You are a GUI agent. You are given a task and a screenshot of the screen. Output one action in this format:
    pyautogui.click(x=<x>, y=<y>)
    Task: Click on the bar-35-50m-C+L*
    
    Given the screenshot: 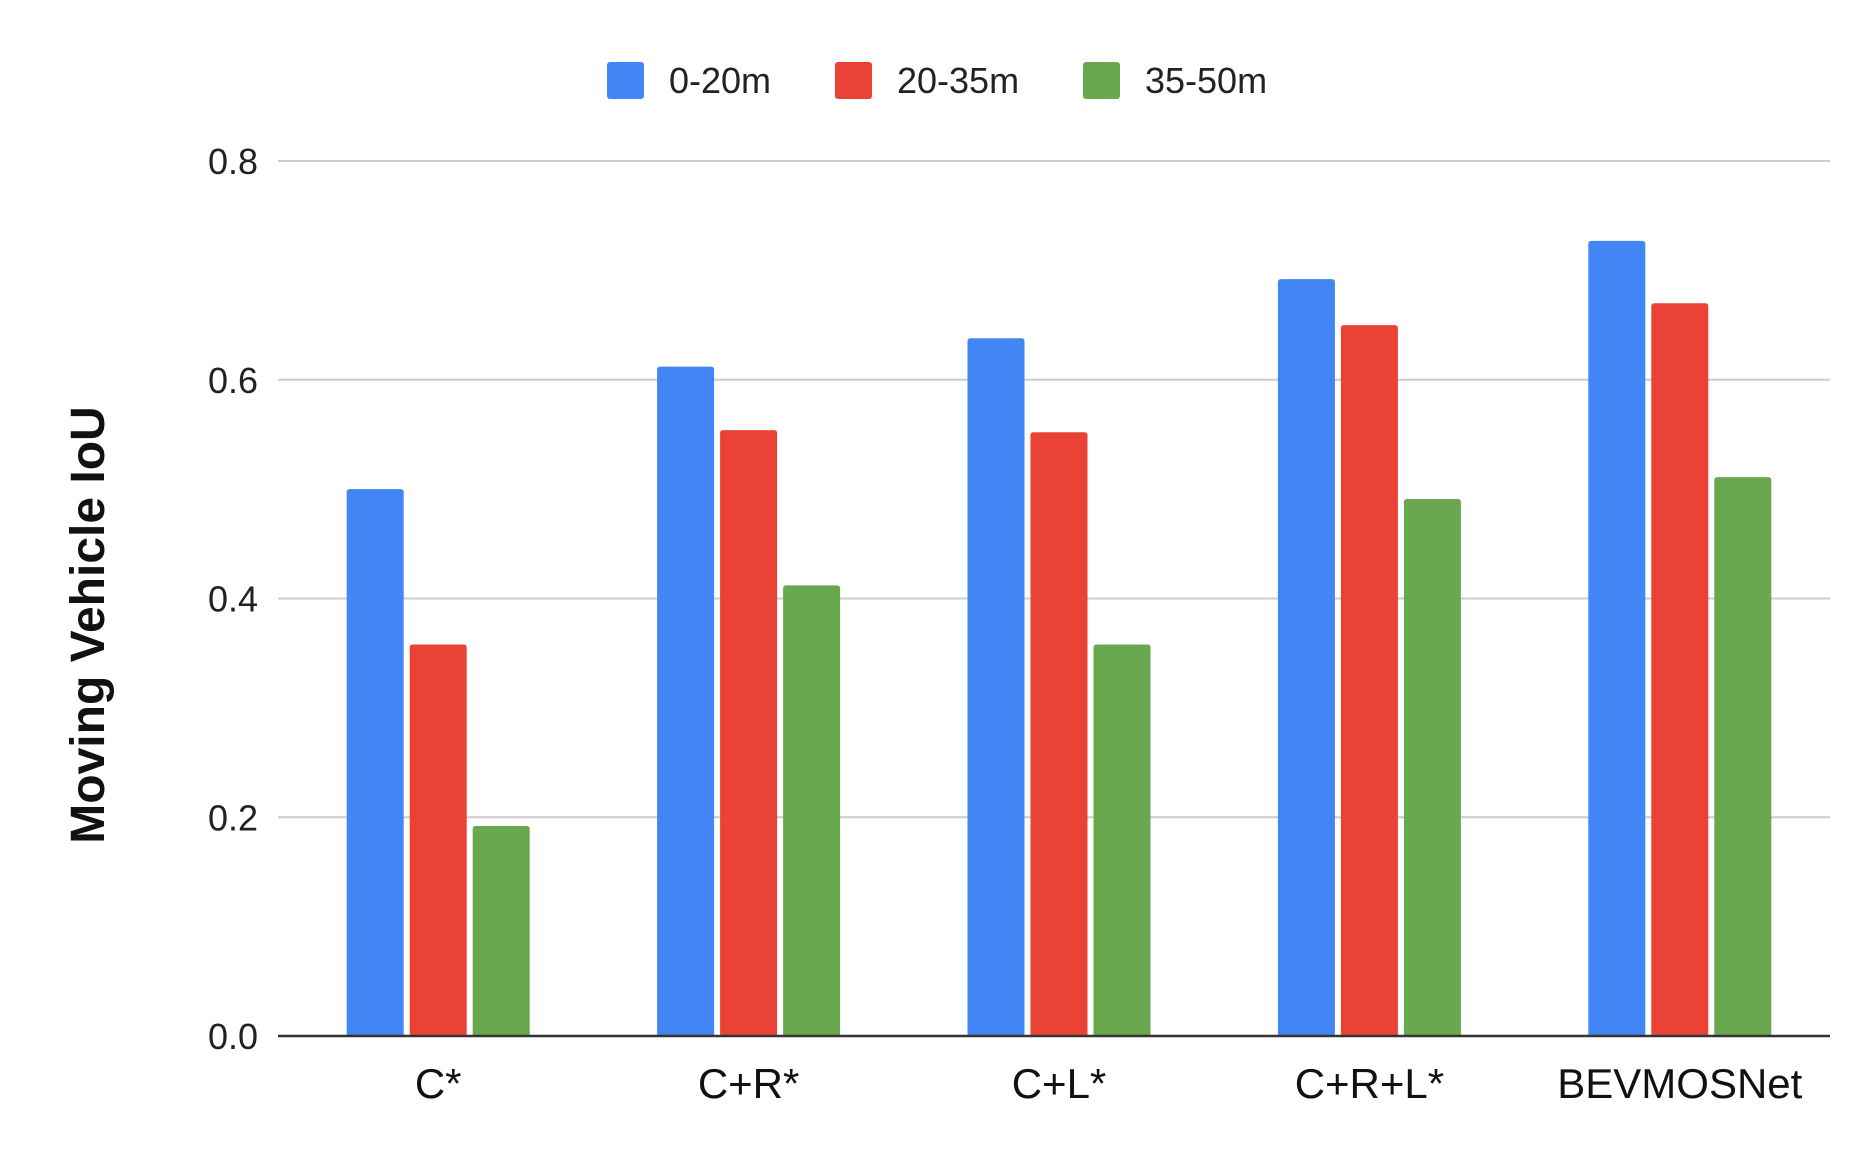 What is the action you would take?
    pyautogui.click(x=1122, y=840)
    